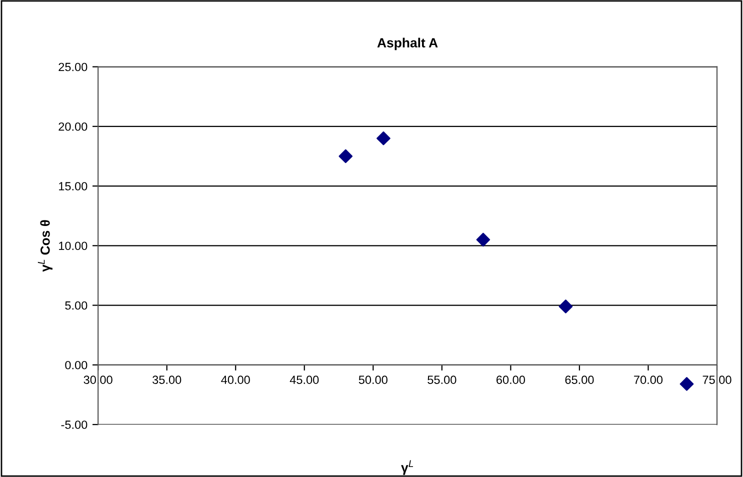 The width and height of the screenshot is (743, 477). I want to click on y-tick-label: -5.00, so click(74, 424).